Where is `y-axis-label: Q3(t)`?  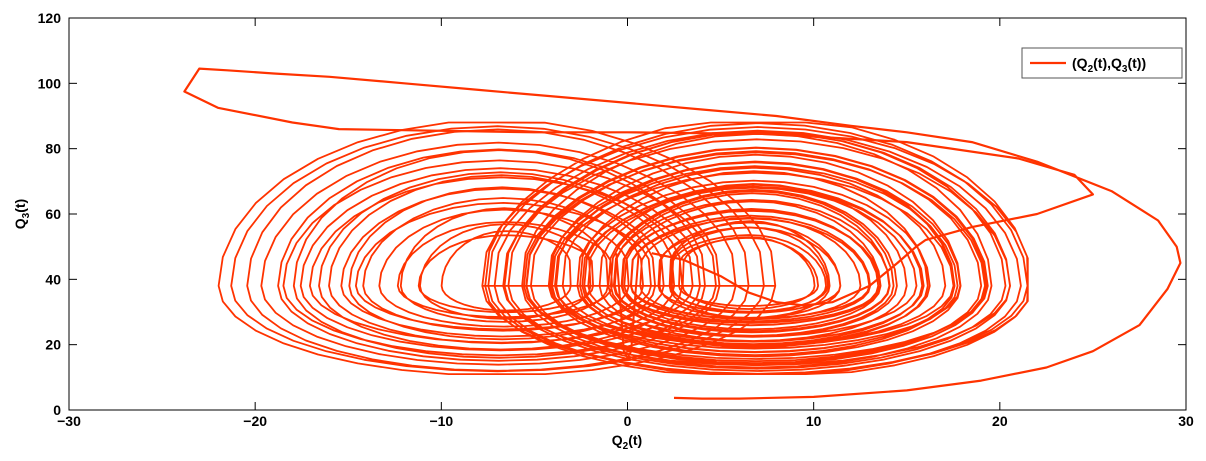 y-axis-label: Q3(t) is located at coordinates (22, 214).